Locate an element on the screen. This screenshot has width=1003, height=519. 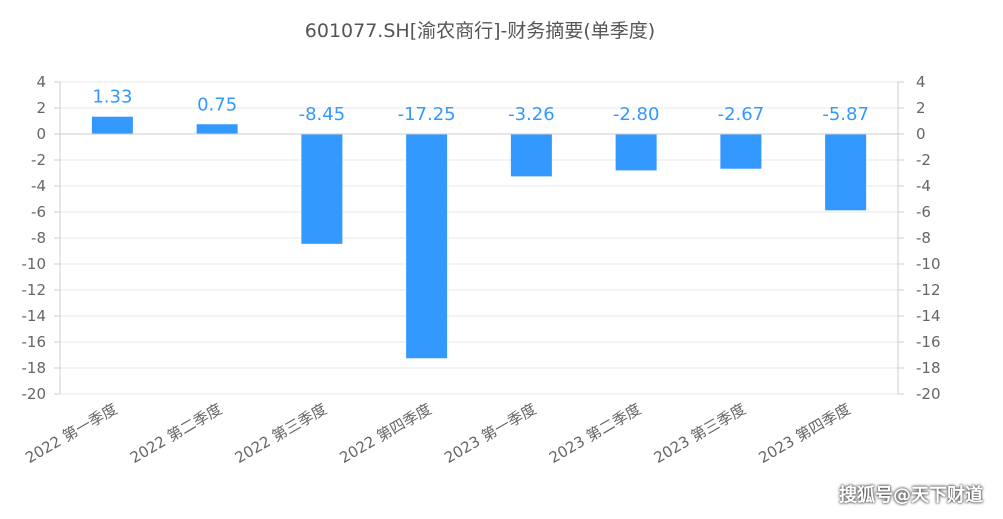
data-labels: 1.33 0.75 -8.45 -17.25 -3.26 -2.80 -2.67 -5.87 is located at coordinates (480, 106).